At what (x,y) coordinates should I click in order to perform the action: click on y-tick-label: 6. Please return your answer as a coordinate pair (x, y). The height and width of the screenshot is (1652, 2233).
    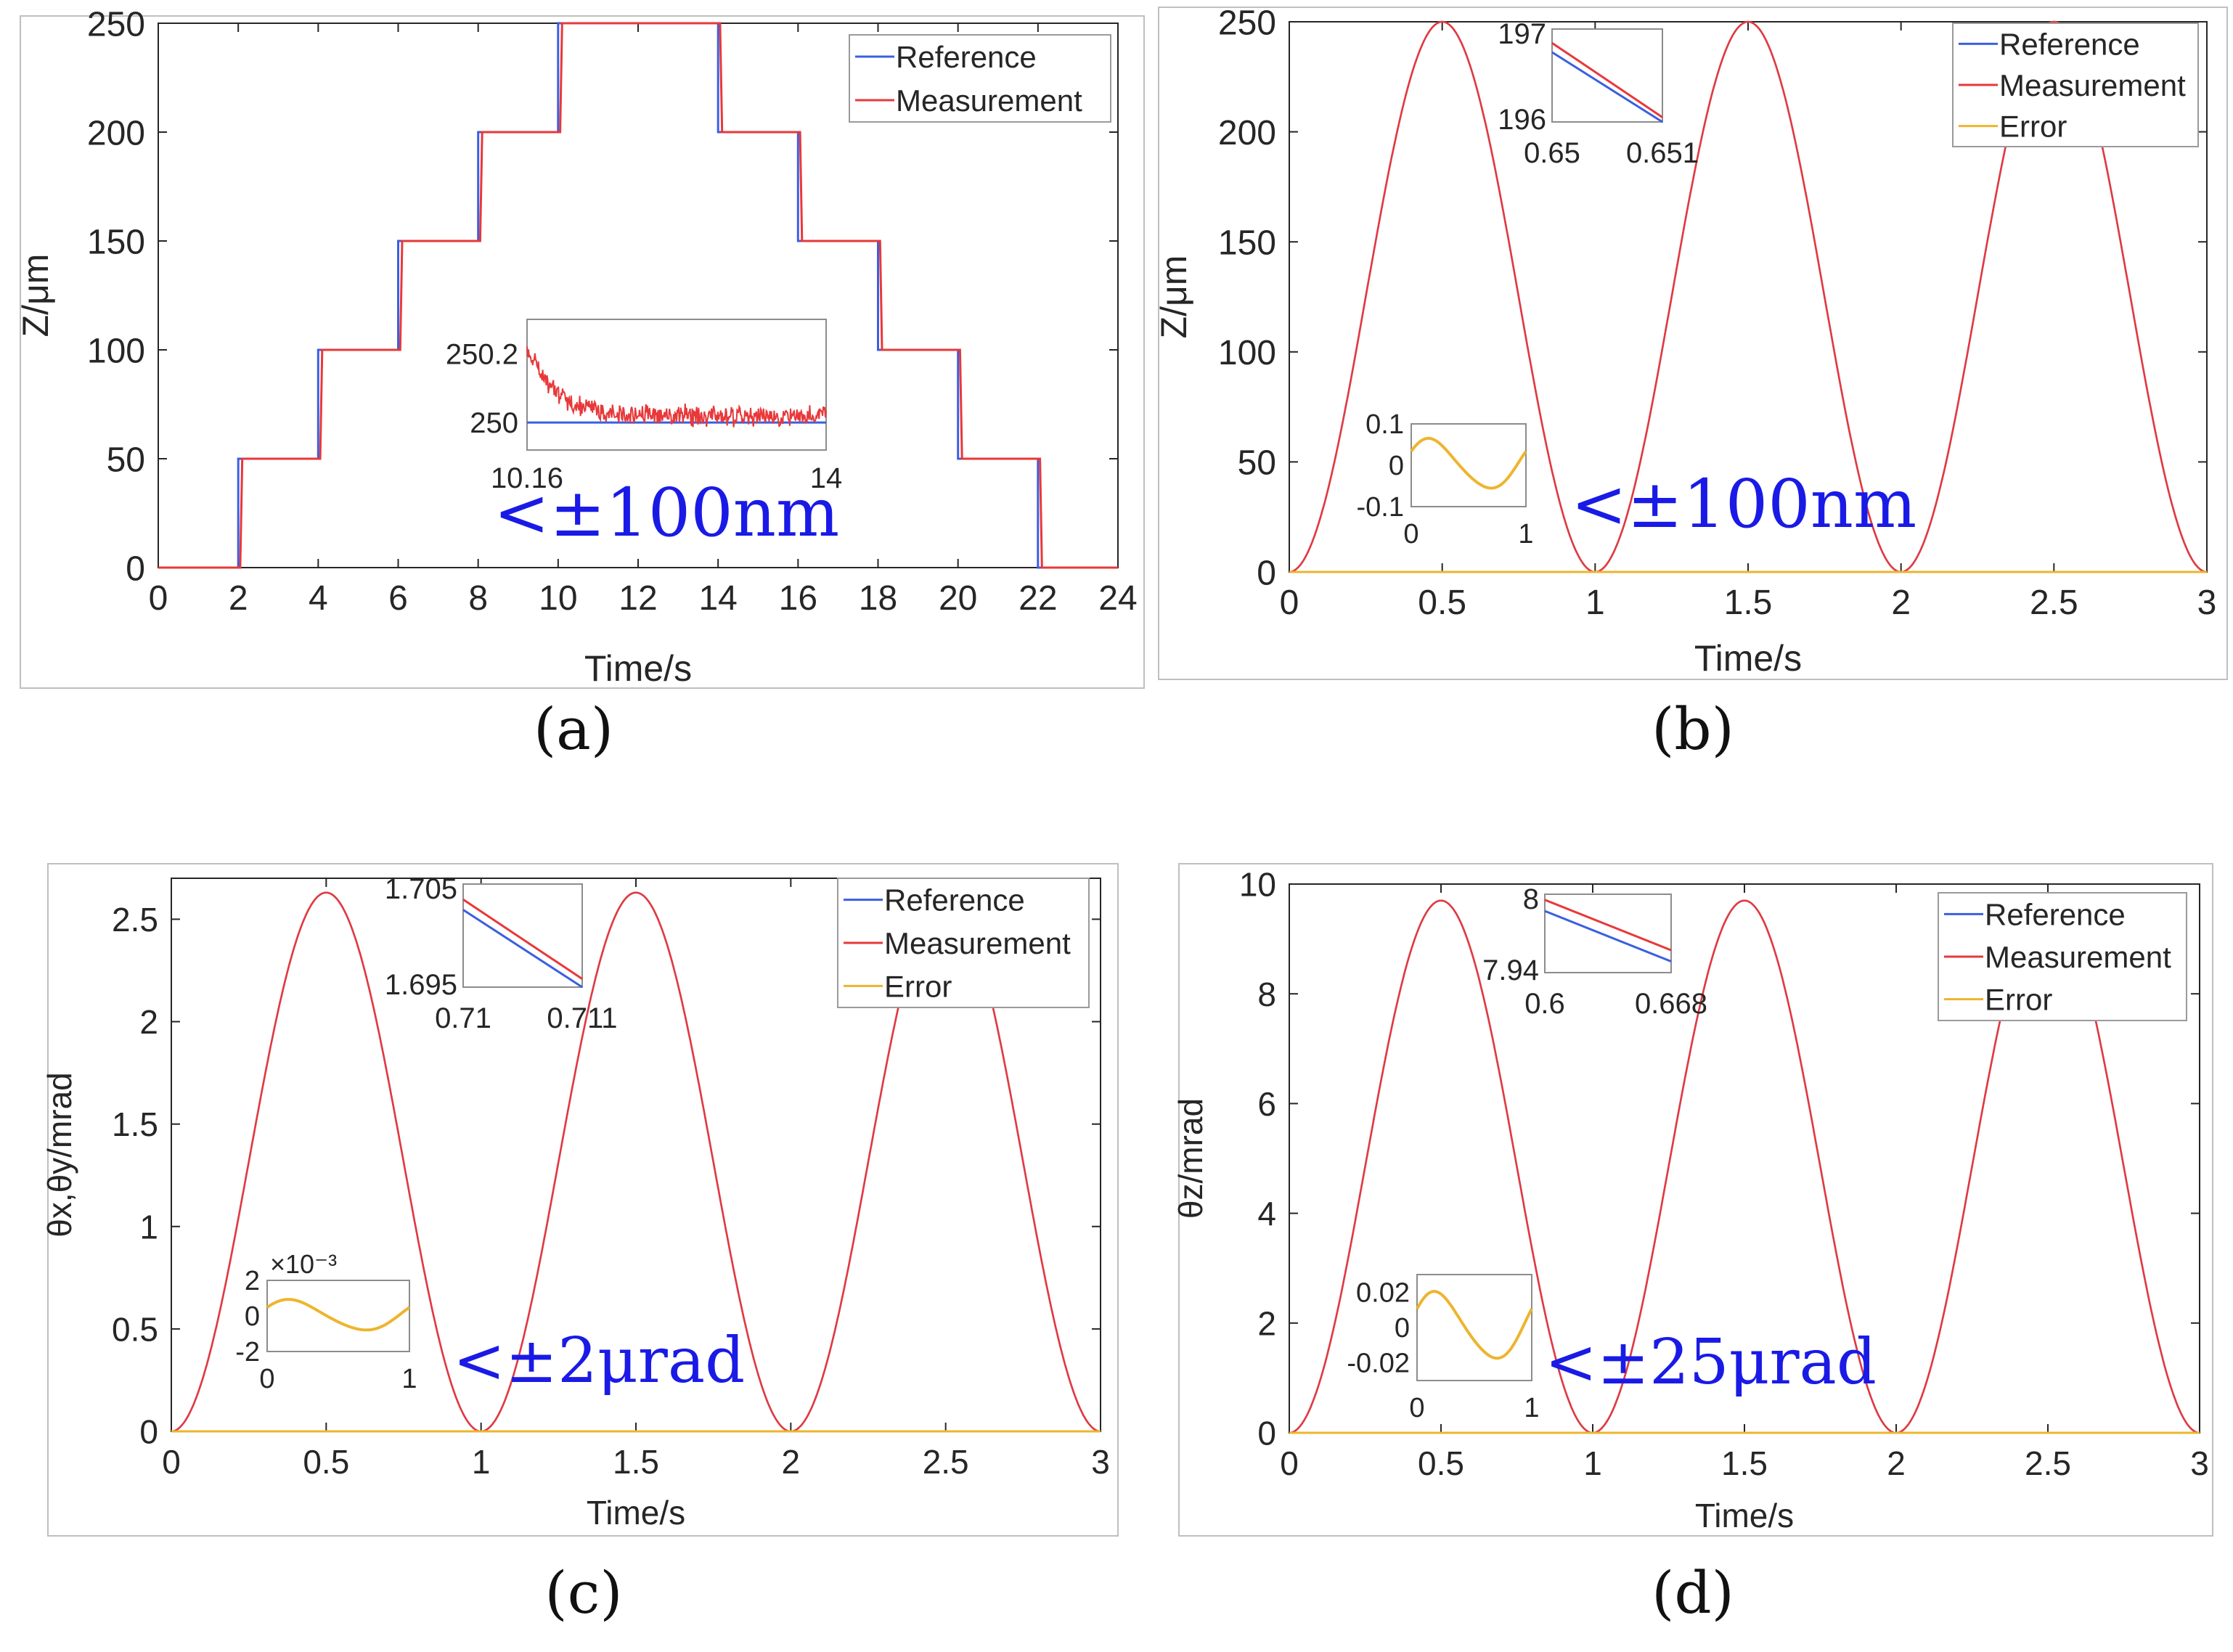
    Looking at the image, I should click on (1266, 1104).